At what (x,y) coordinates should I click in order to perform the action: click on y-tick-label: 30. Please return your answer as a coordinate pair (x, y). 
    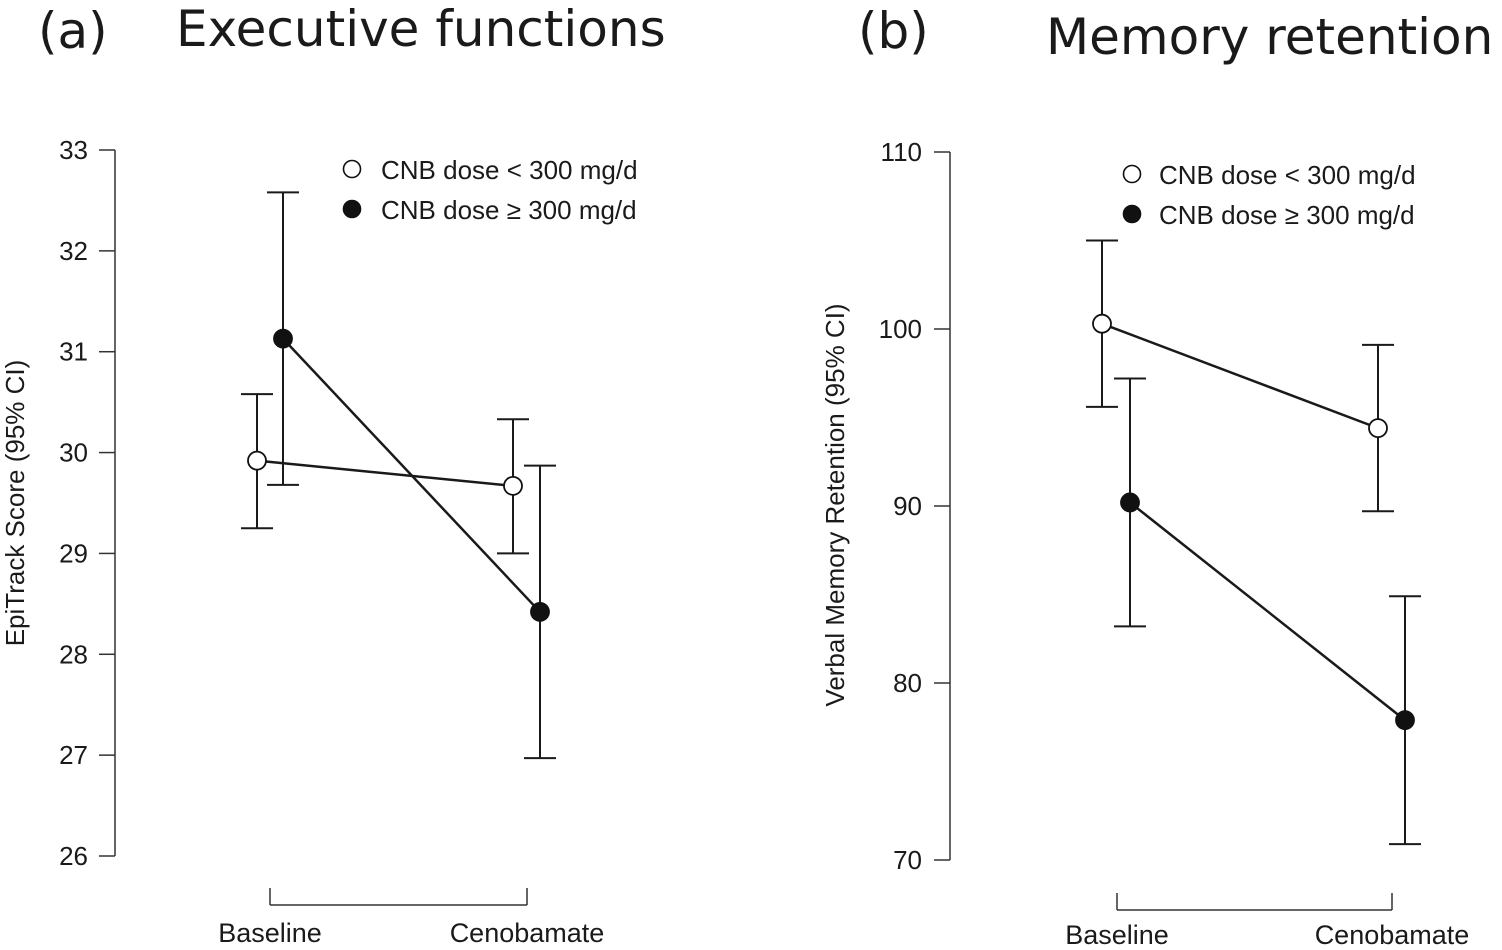
    Looking at the image, I should click on (73, 453).